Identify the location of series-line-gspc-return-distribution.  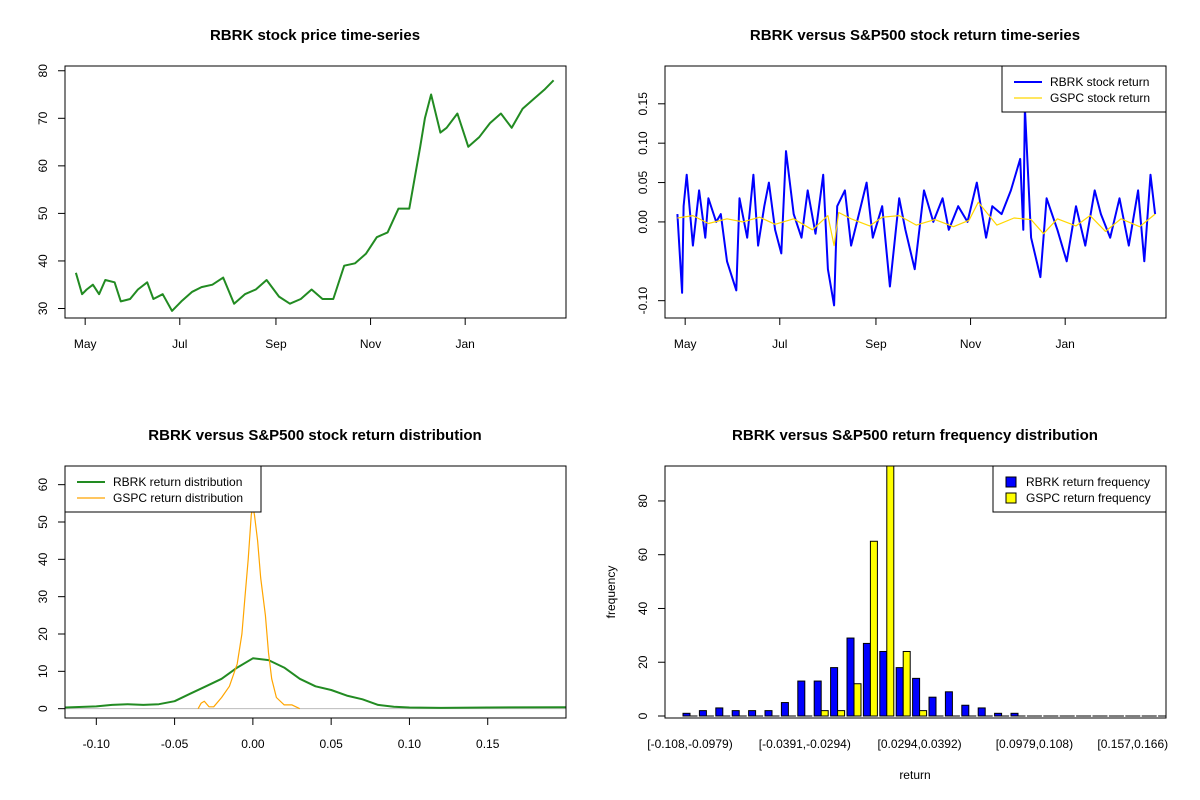
(249, 608).